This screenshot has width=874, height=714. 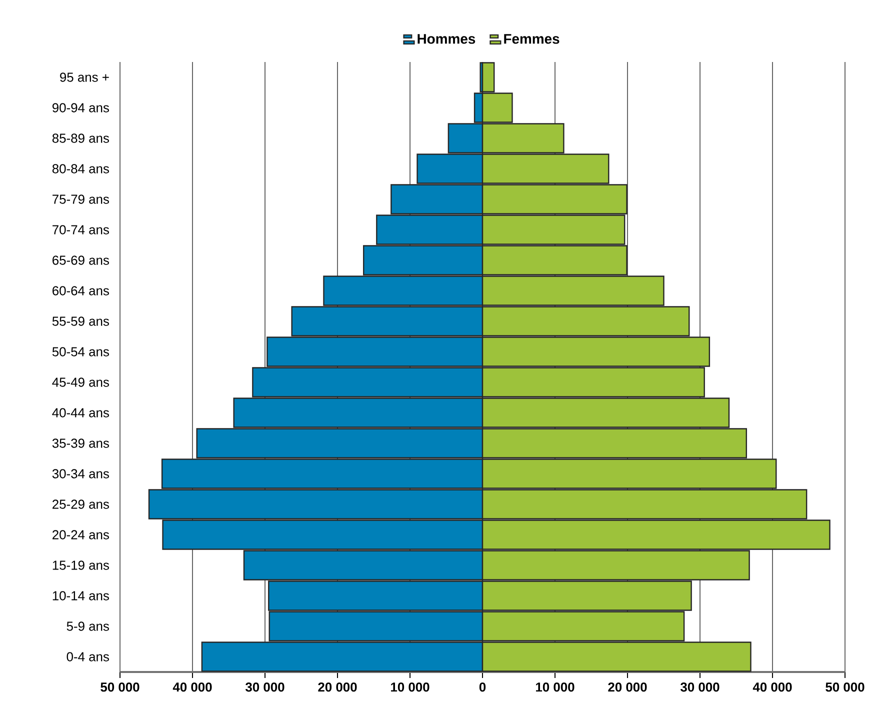 What do you see at coordinates (88, 626) in the screenshot?
I see `y-tick-label: 5-9 ans` at bounding box center [88, 626].